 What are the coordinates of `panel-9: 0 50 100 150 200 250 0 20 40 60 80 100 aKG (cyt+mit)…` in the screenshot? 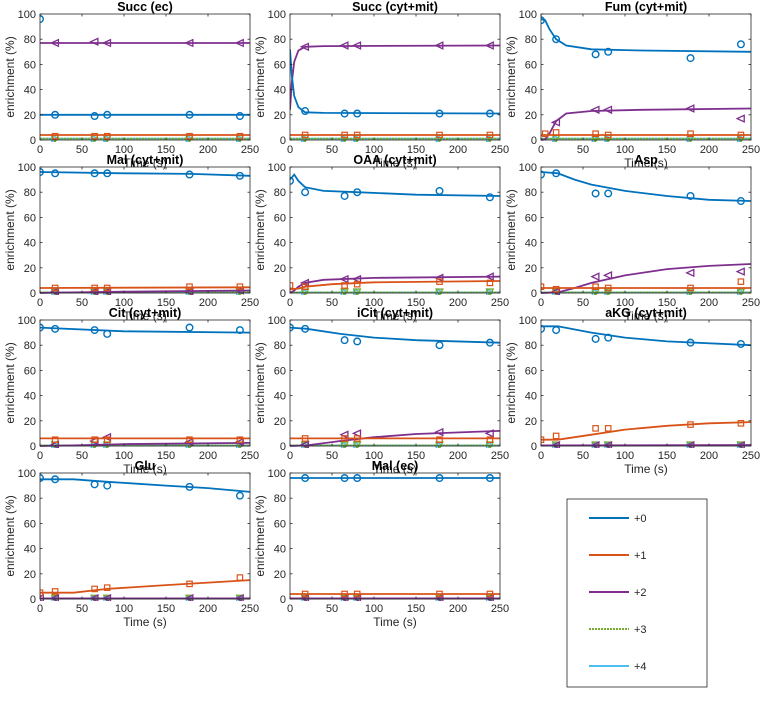 It's located at (632, 391).